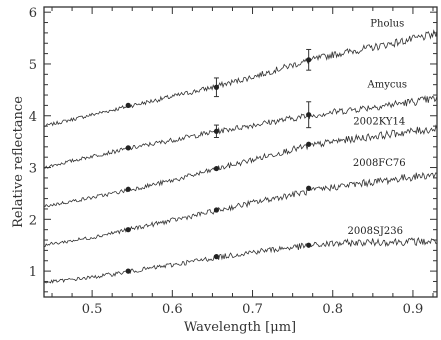 The height and width of the screenshot is (340, 441). I want to click on series-label-1: Amycus, so click(387, 84).